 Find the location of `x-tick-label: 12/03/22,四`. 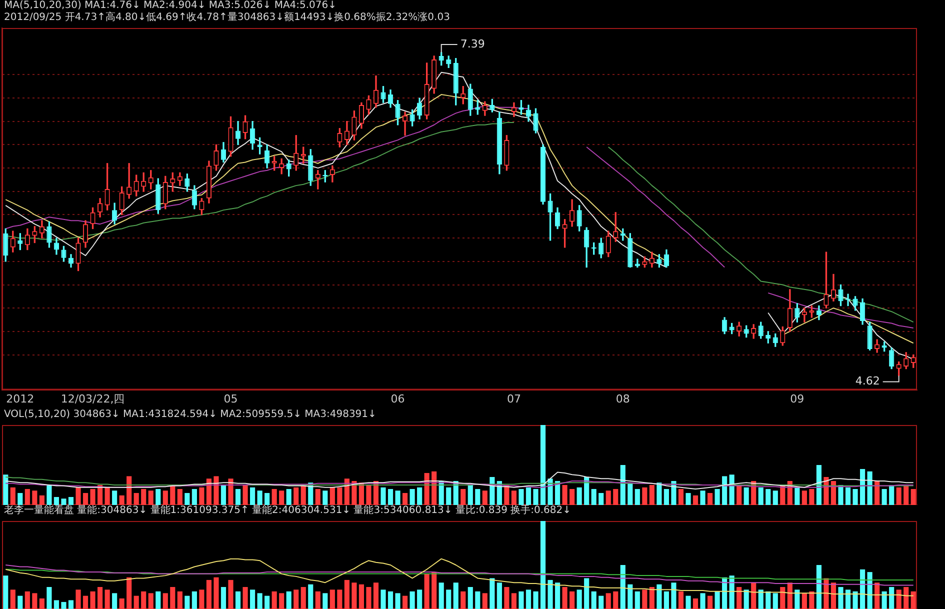

x-tick-label: 12/03/22,四 is located at coordinates (92, 399).